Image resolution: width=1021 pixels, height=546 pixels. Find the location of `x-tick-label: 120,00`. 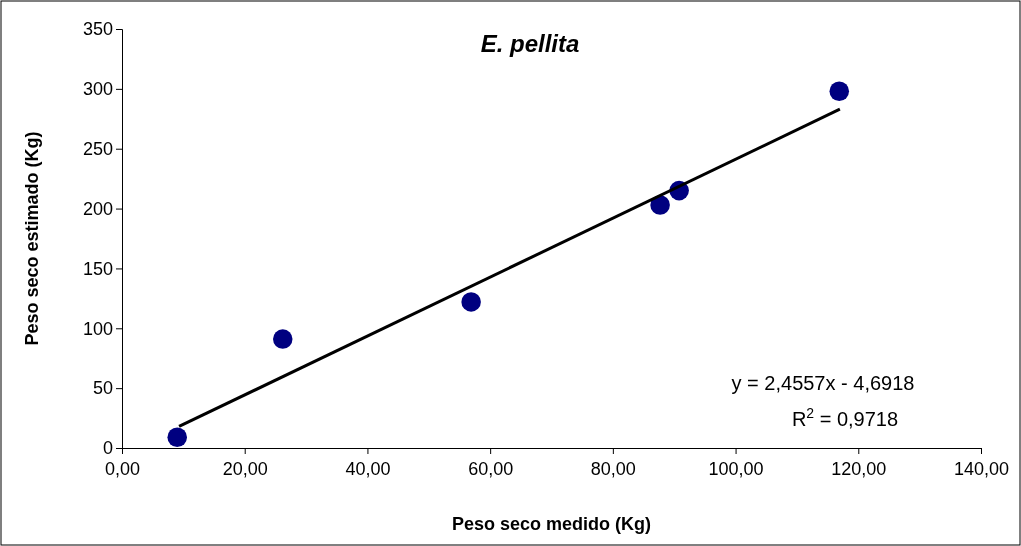

x-tick-label: 120,00 is located at coordinates (859, 469).